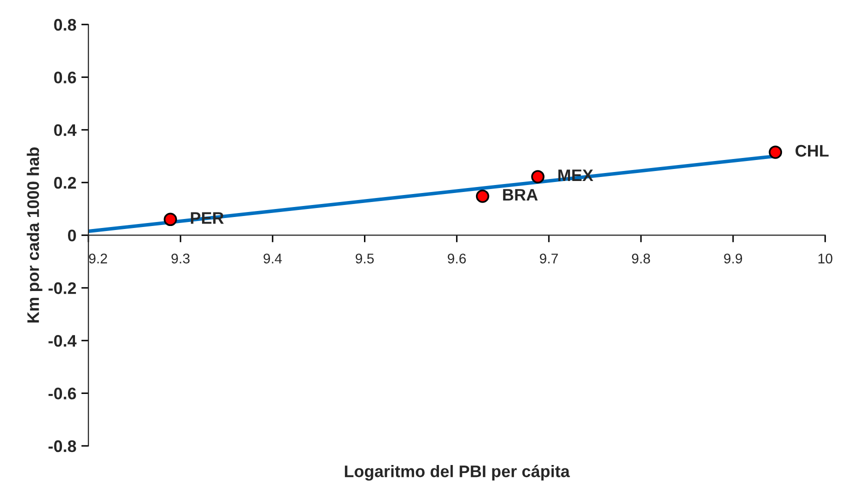 The width and height of the screenshot is (842, 490). Describe the element at coordinates (62, 446) in the screenshot. I see `y-tick-label: -0.8` at that location.